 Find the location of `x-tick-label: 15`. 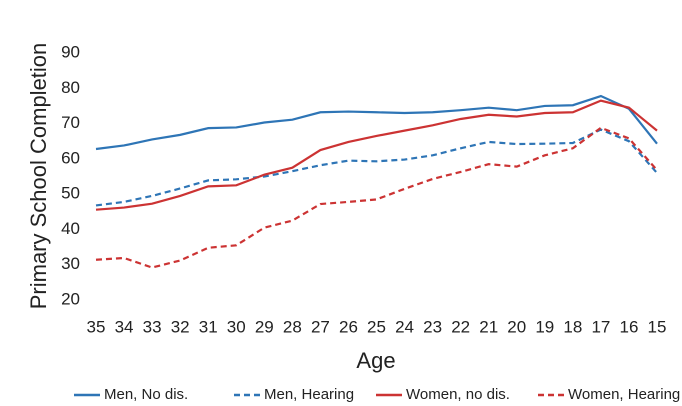

x-tick-label: 15 is located at coordinates (657, 326).